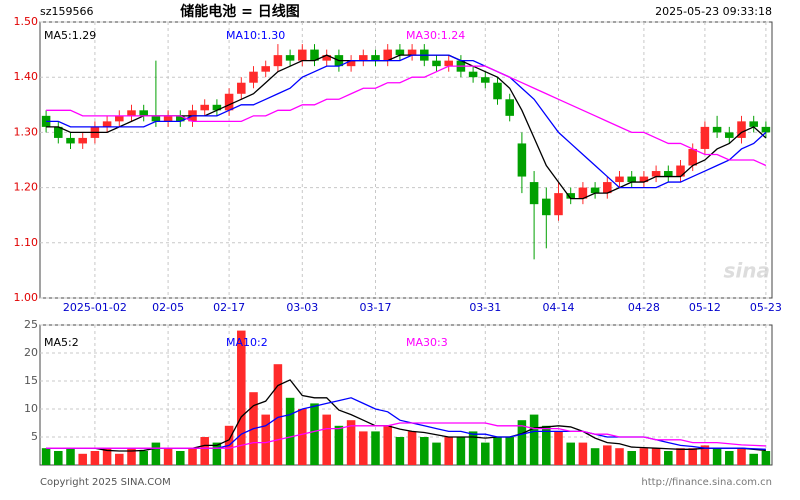  Describe the element at coordinates (644, 307) in the screenshot. I see `x-tick-label: 04-28` at that location.